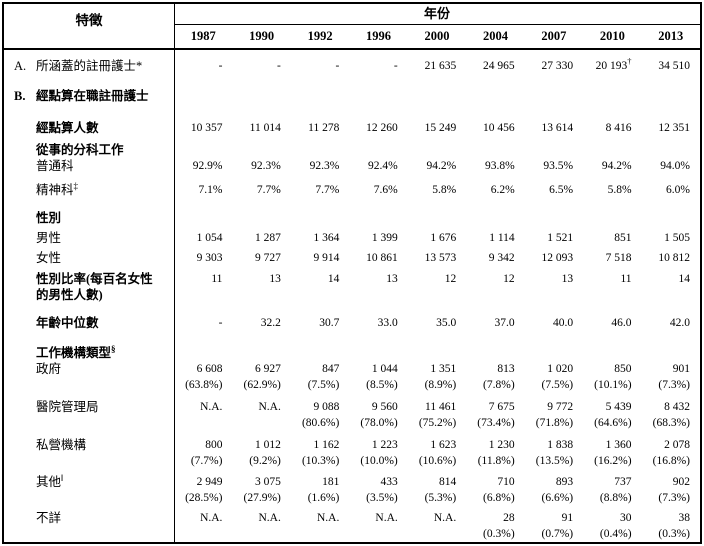 The width and height of the screenshot is (704, 546). Describe the element at coordinates (55, 166) in the screenshot. I see `row-label-text: 普通科` at that location.